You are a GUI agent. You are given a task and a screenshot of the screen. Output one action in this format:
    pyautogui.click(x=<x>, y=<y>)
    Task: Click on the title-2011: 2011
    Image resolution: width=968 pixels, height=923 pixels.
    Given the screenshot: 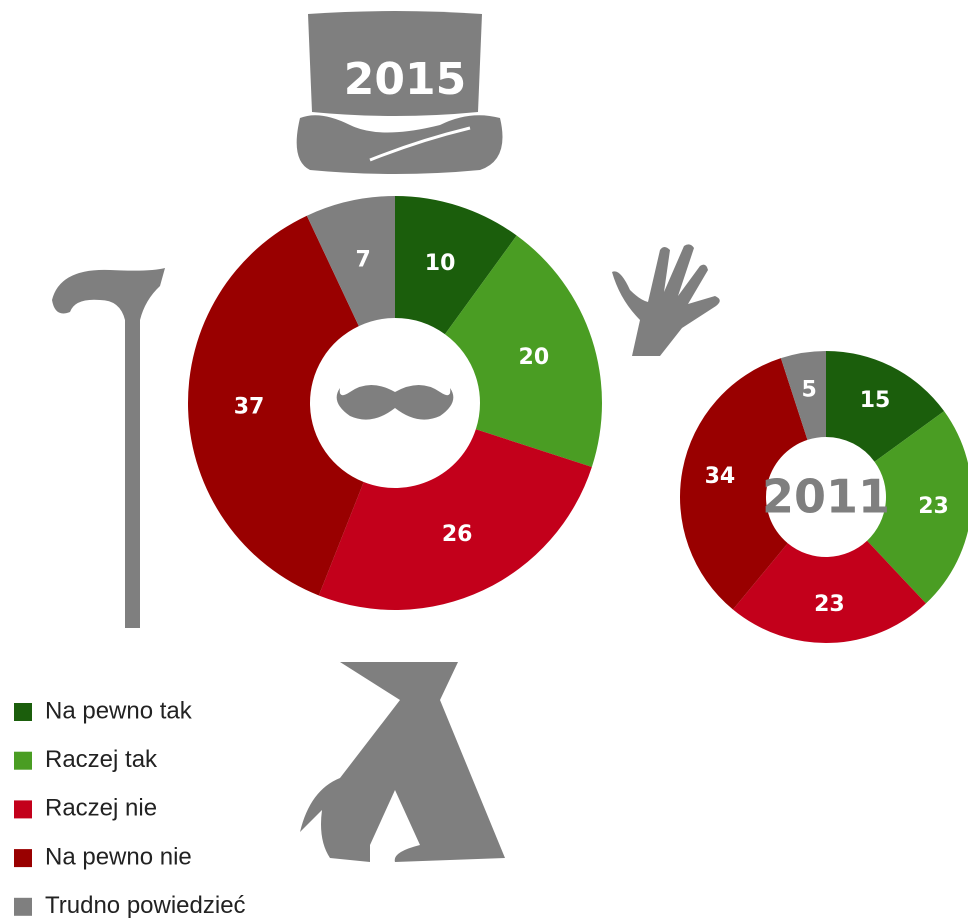 What is the action you would take?
    pyautogui.click(x=826, y=497)
    